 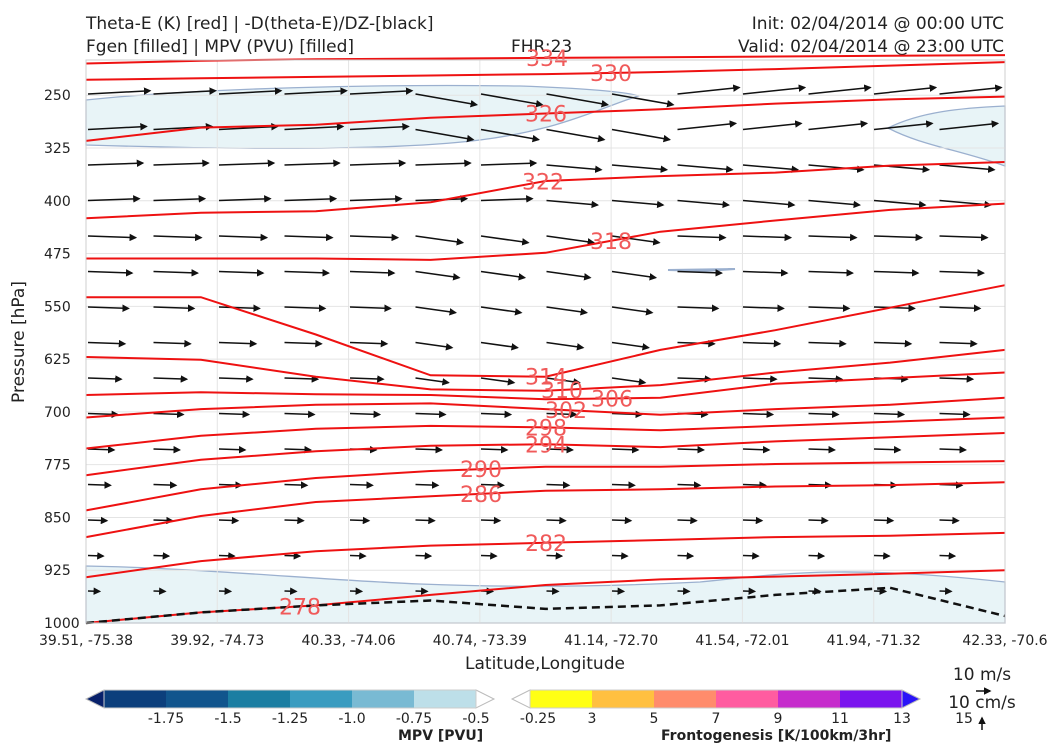 What do you see at coordinates (911, 699) in the screenshot?
I see `fgen-colorbar-extend-right` at bounding box center [911, 699].